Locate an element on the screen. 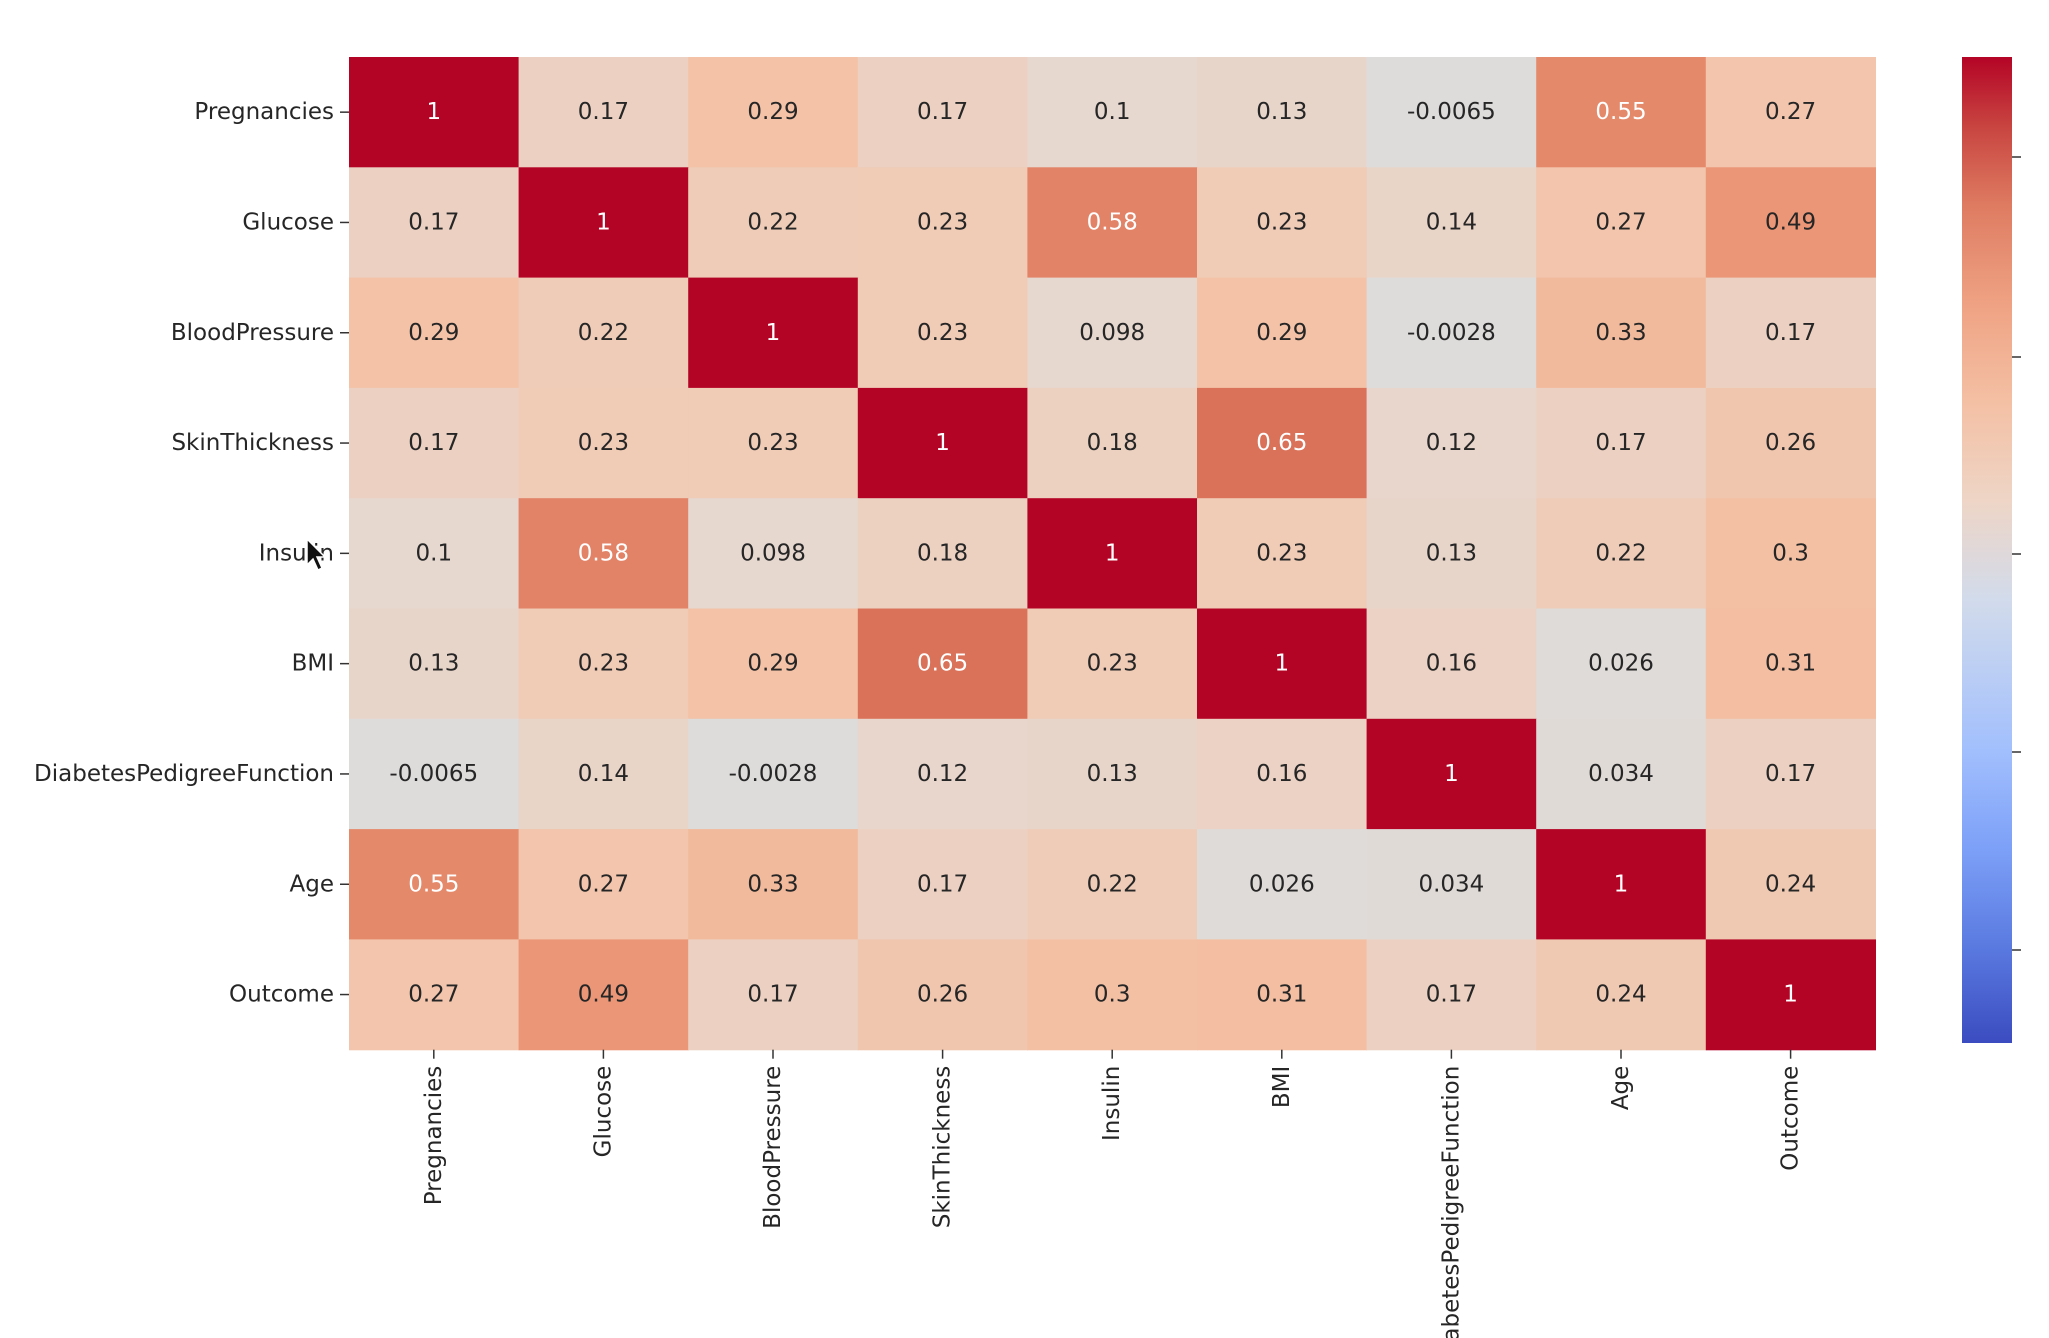 The image size is (2049, 1338). y-tick-label: BloodPressure is located at coordinates (252, 333).